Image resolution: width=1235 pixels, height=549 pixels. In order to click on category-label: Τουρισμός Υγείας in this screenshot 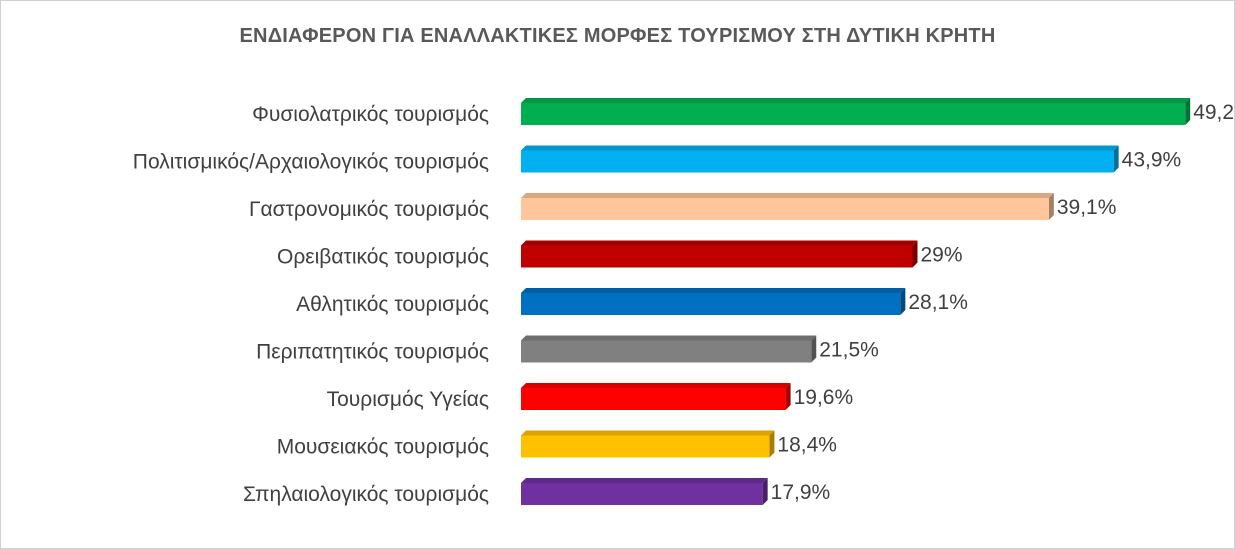, I will do `click(408, 399)`.